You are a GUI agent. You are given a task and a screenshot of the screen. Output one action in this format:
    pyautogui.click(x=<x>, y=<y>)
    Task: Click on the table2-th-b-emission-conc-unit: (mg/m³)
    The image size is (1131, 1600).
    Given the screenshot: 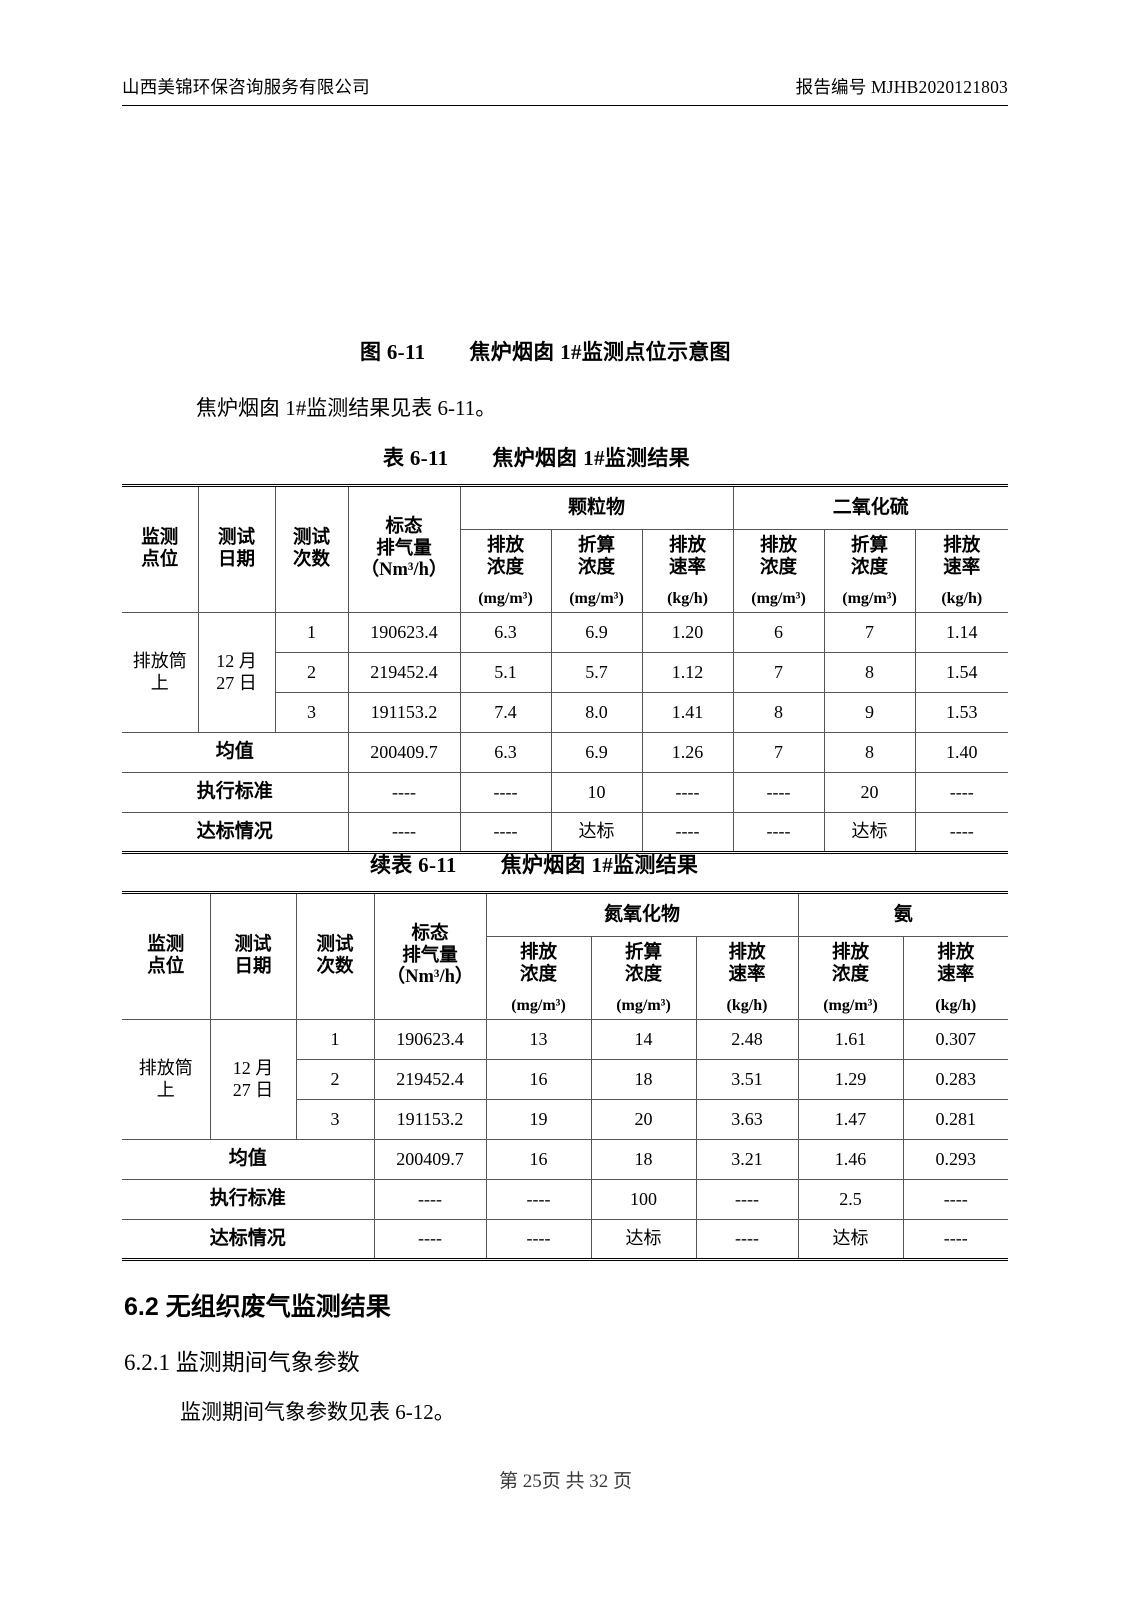 What is the action you would take?
    pyautogui.click(x=850, y=1006)
    